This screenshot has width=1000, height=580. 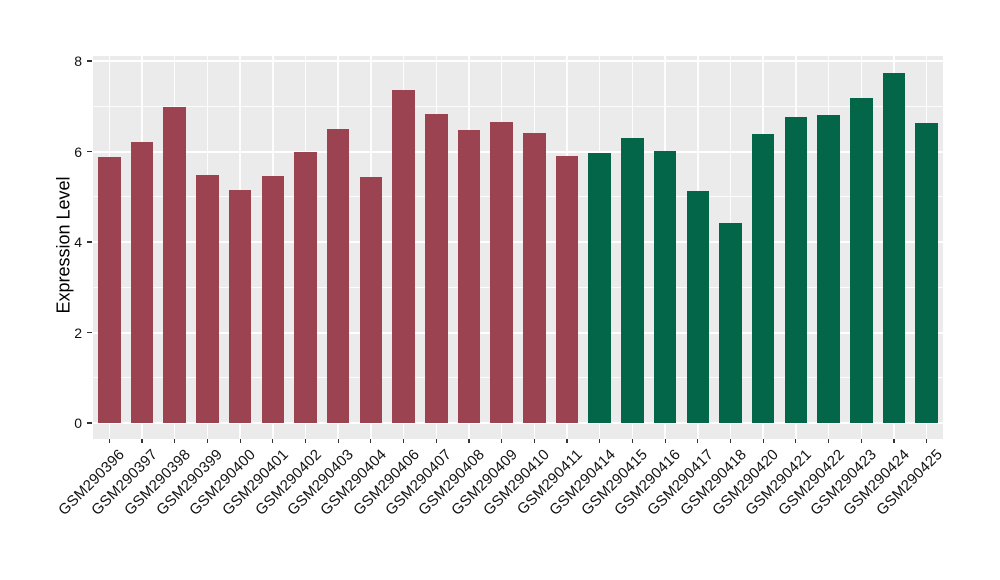 I want to click on bar-GSM290407, so click(x=436, y=268).